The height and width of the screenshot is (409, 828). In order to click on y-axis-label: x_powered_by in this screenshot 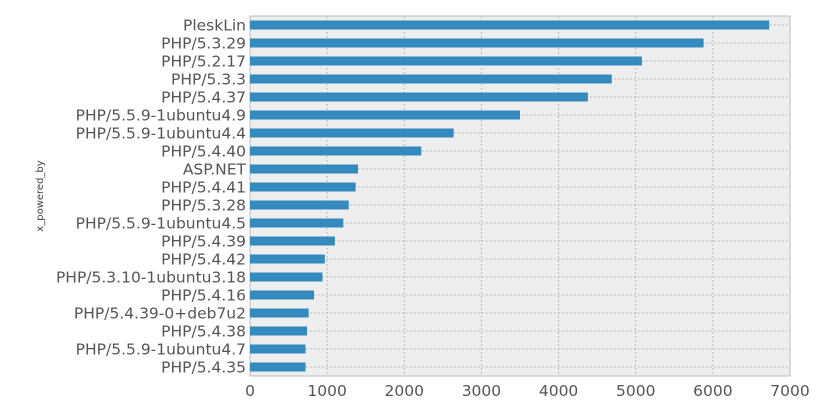, I will do `click(40, 195)`.